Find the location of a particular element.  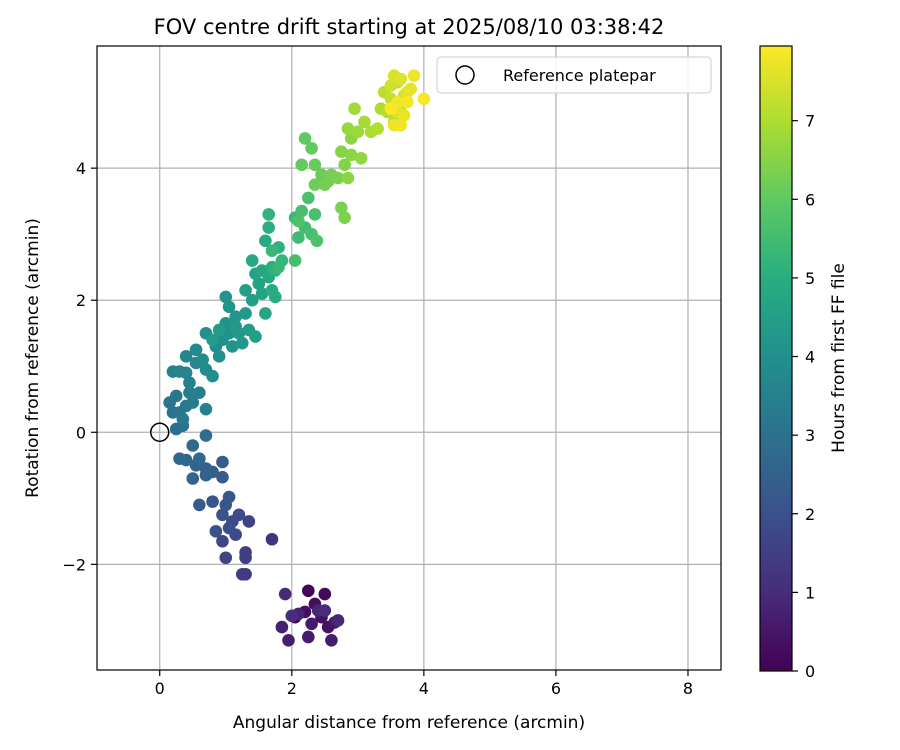

colorbar-gradient is located at coordinates (776, 358).